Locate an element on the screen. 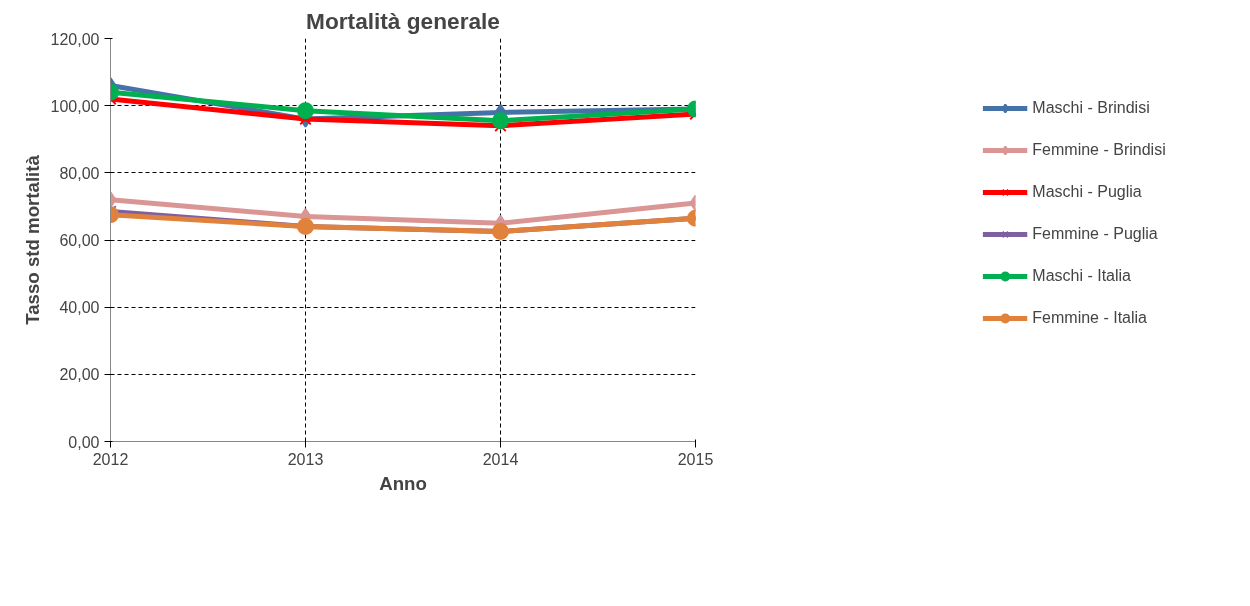  y-tick-label: 40,00 is located at coordinates (79, 308).